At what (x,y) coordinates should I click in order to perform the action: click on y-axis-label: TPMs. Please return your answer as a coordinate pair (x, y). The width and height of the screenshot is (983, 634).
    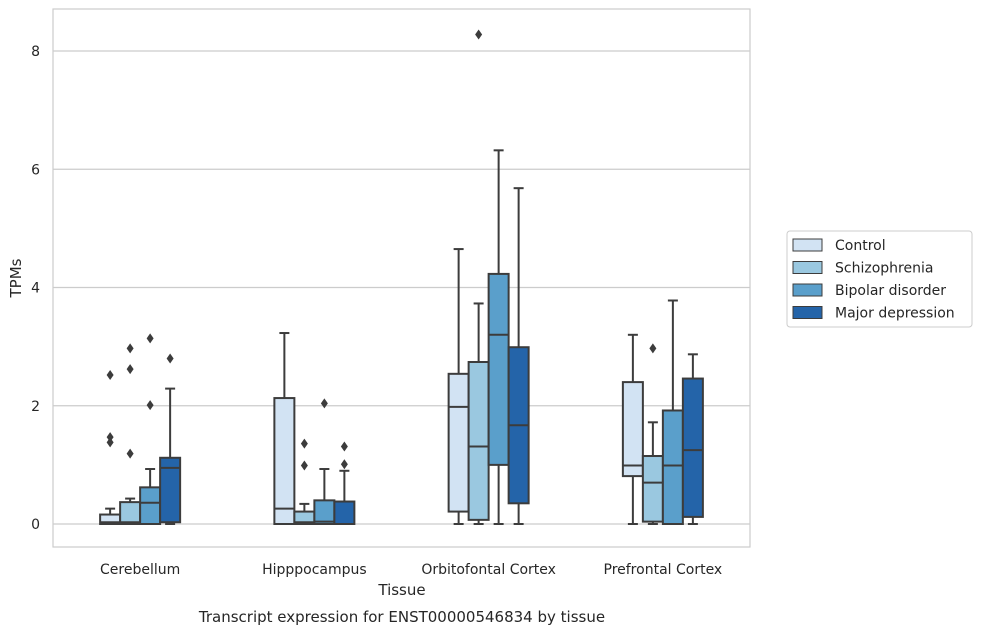
    Looking at the image, I should click on (16, 278).